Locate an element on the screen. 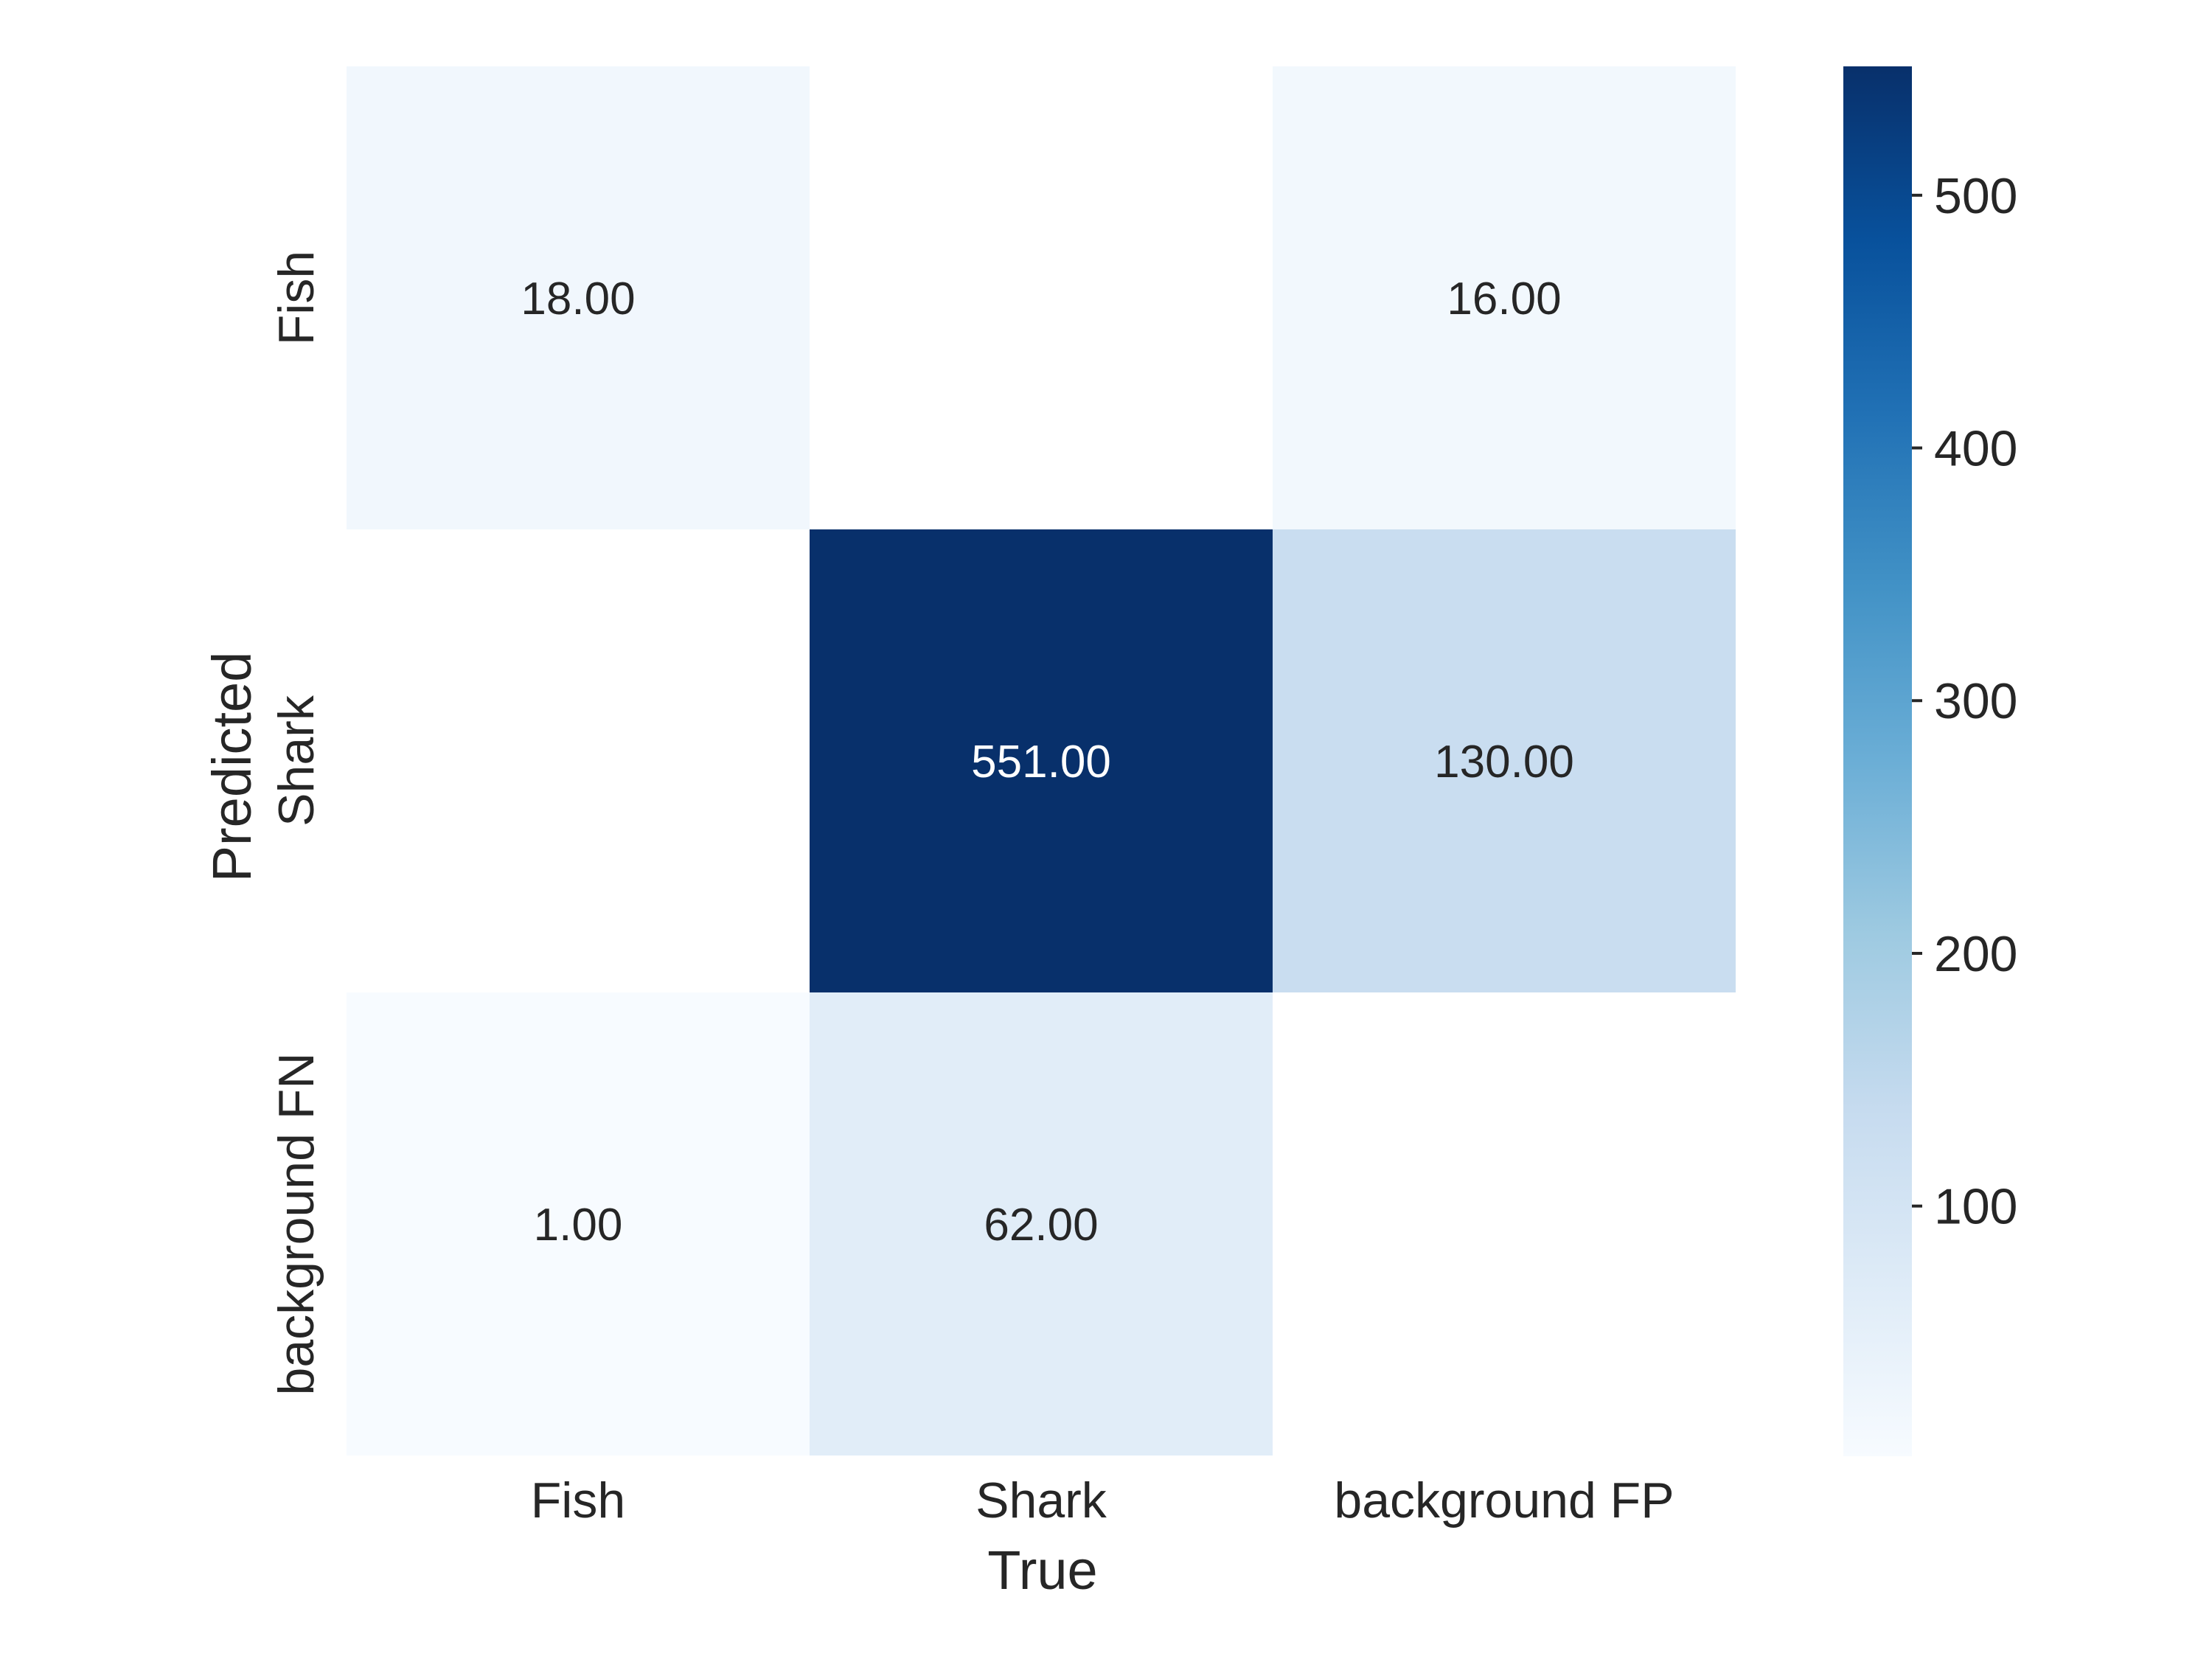 The width and height of the screenshot is (2212, 1659). x-tick-labels: Fish Shark background FP is located at coordinates (1102, 1500).